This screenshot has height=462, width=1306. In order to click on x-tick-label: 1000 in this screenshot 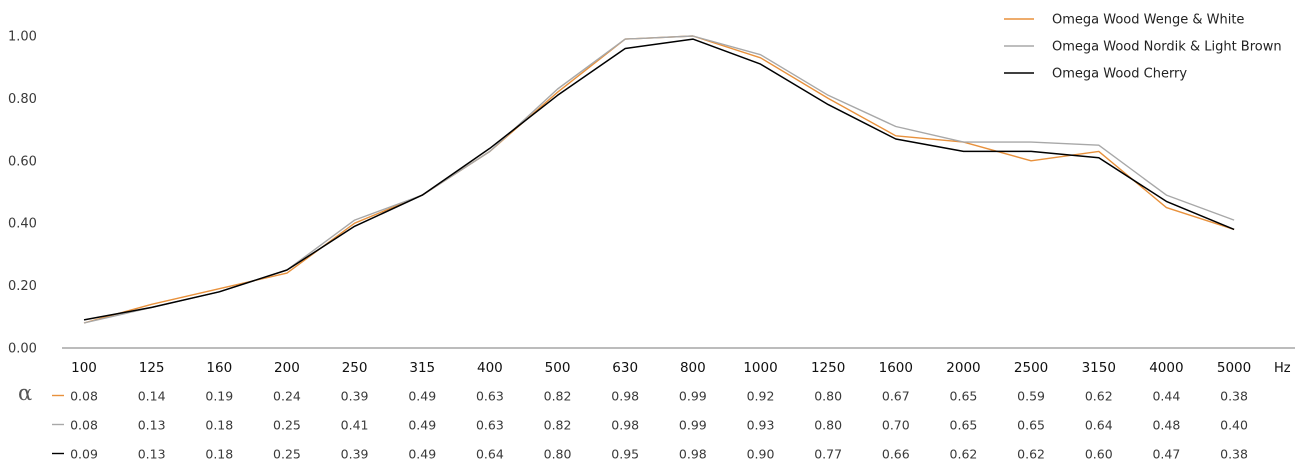, I will do `click(760, 368)`.